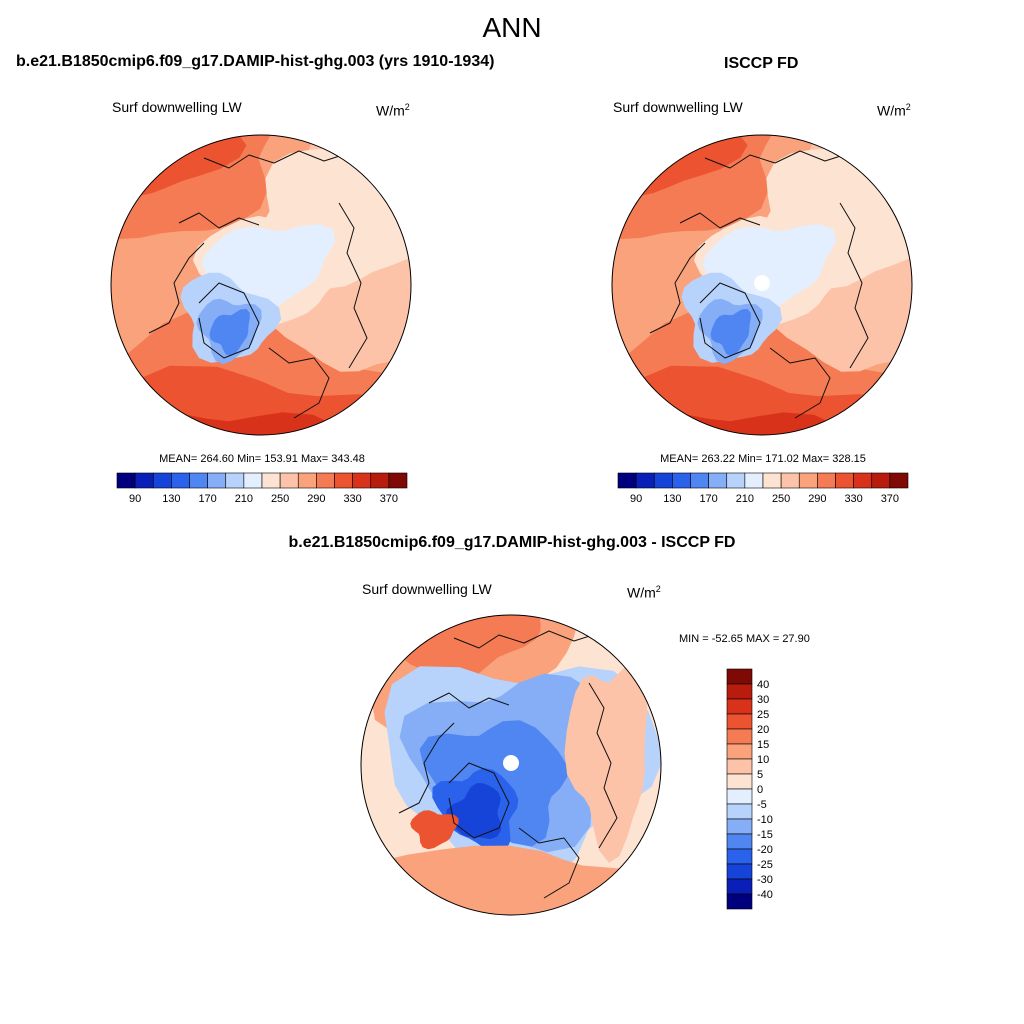  I want to click on panel2-colorbar-tick-label: 90, so click(636, 499).